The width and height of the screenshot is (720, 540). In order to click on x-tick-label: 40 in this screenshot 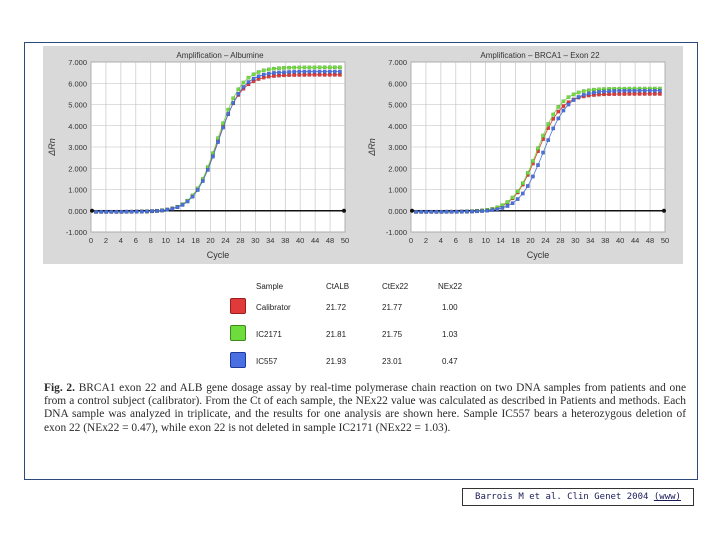, I will do `click(300, 240)`.